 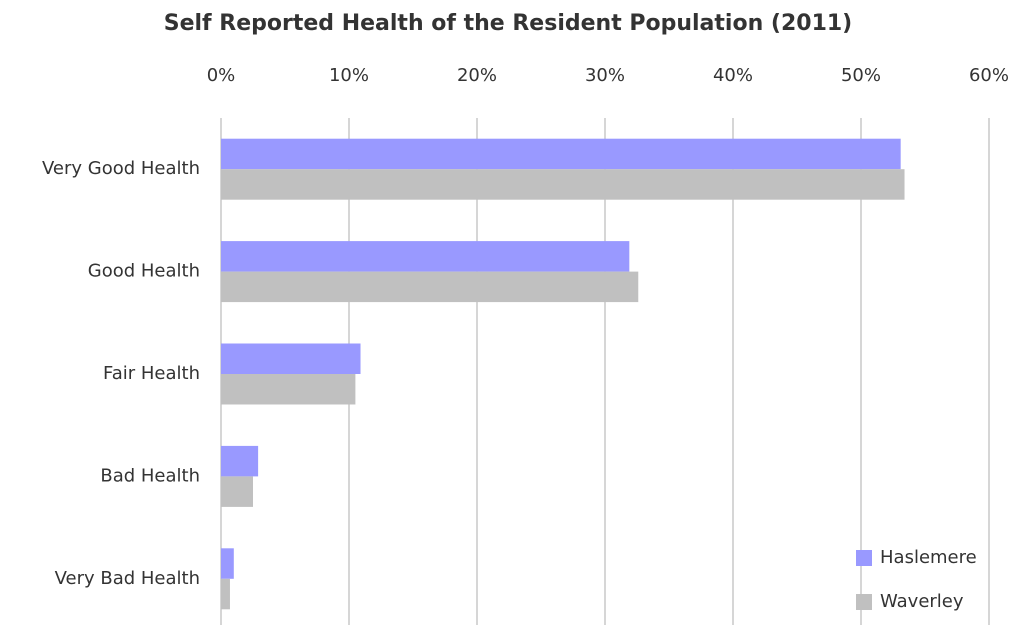 What do you see at coordinates (989, 75) in the screenshot?
I see `x-tick-label: 60%` at bounding box center [989, 75].